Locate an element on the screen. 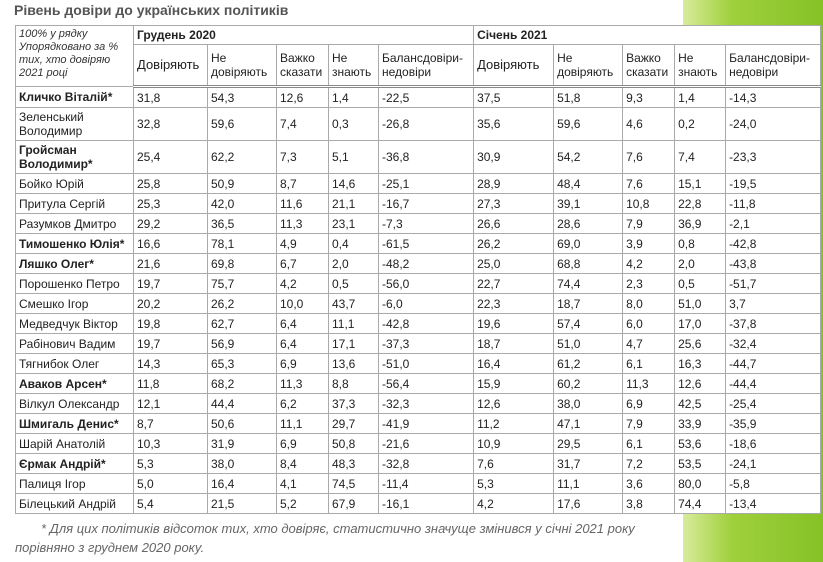  politician-name: Притула Сергій is located at coordinates (74, 203).